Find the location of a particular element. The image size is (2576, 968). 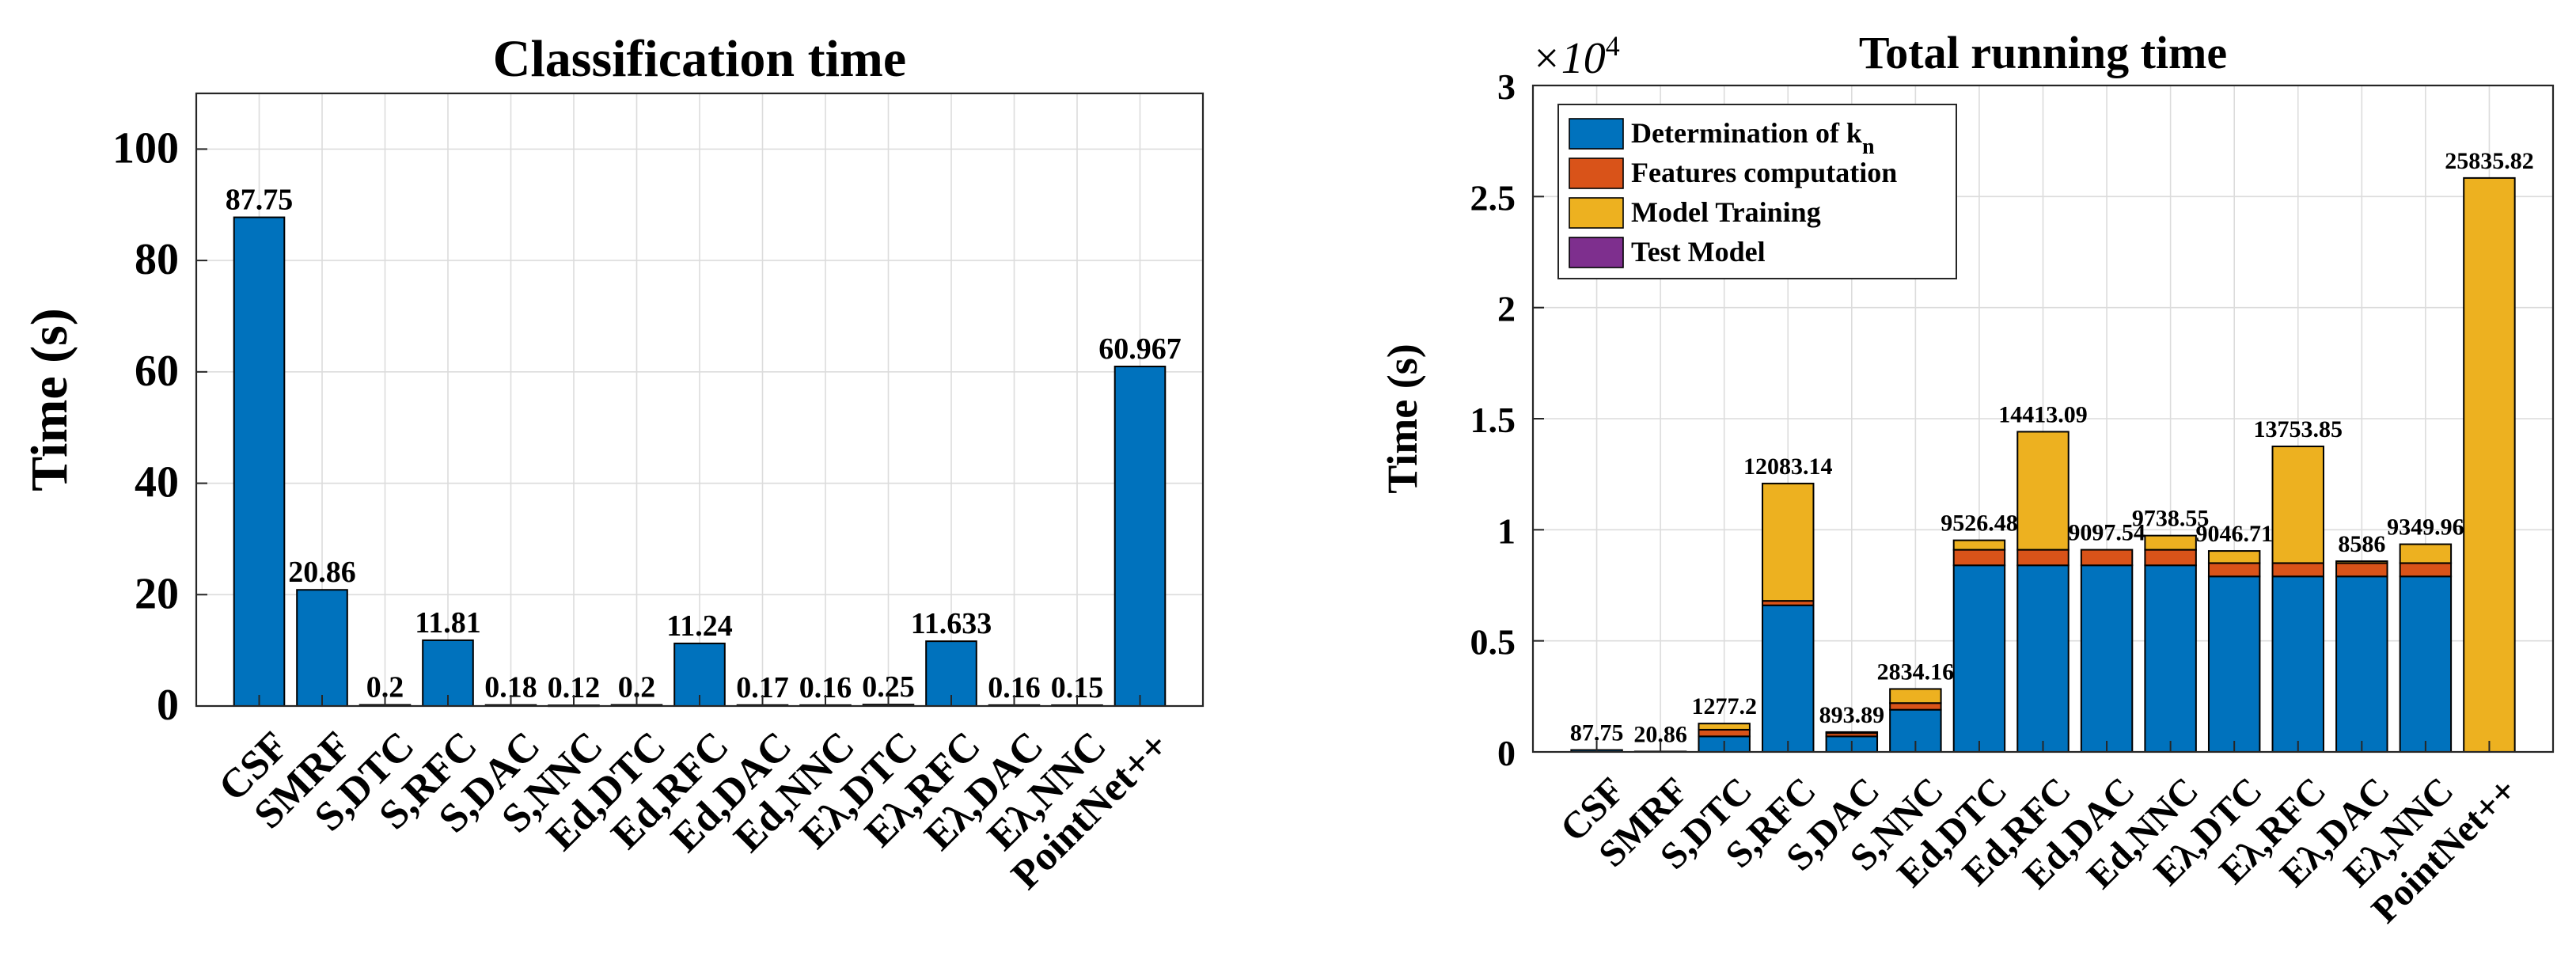

axis-exponent: ×10⁴ is located at coordinates (1575, 56).